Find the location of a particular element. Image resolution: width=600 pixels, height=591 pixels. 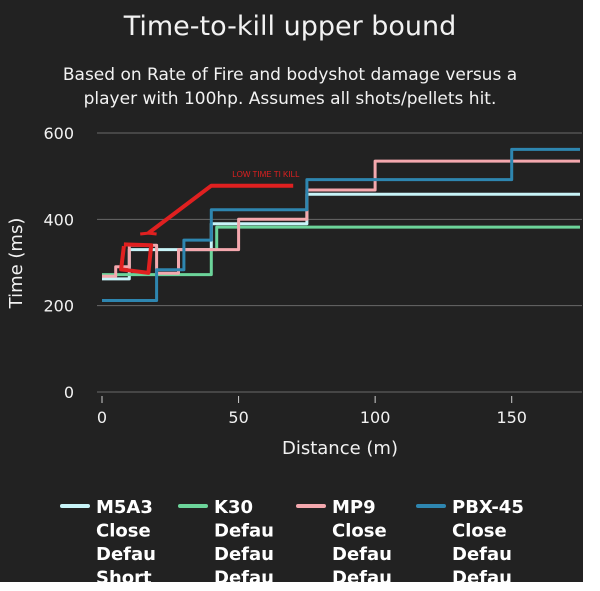

legend-label-m5a3: Short is located at coordinates (124, 575).